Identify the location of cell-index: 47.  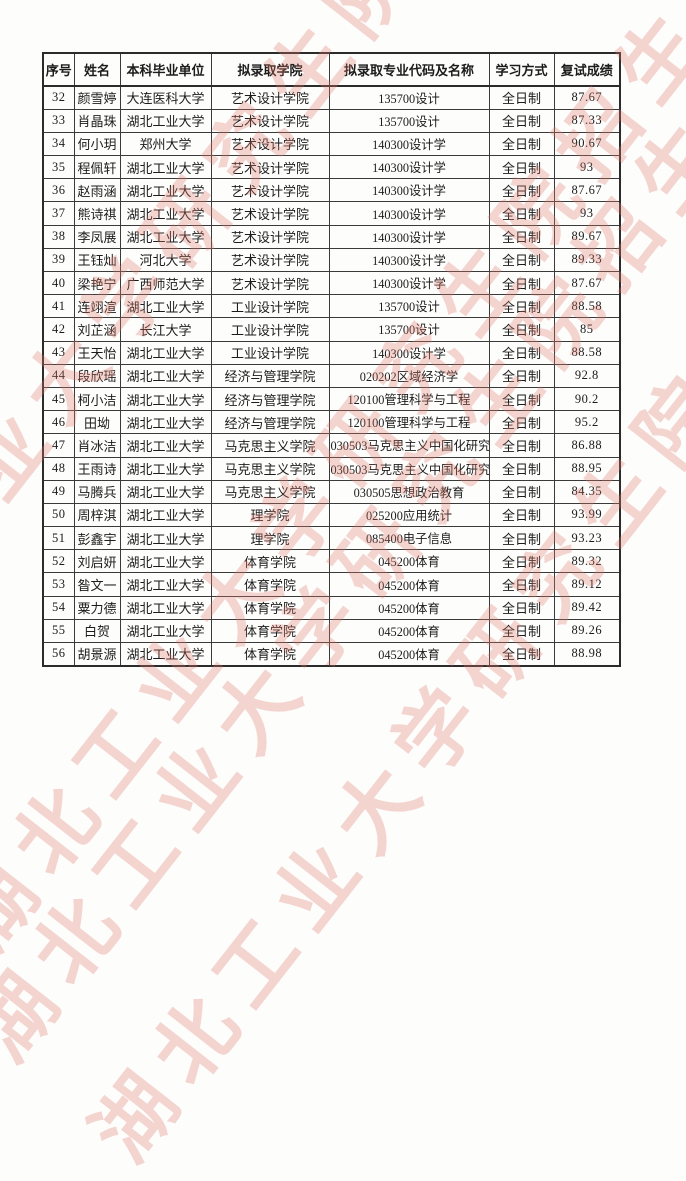
(58, 445).